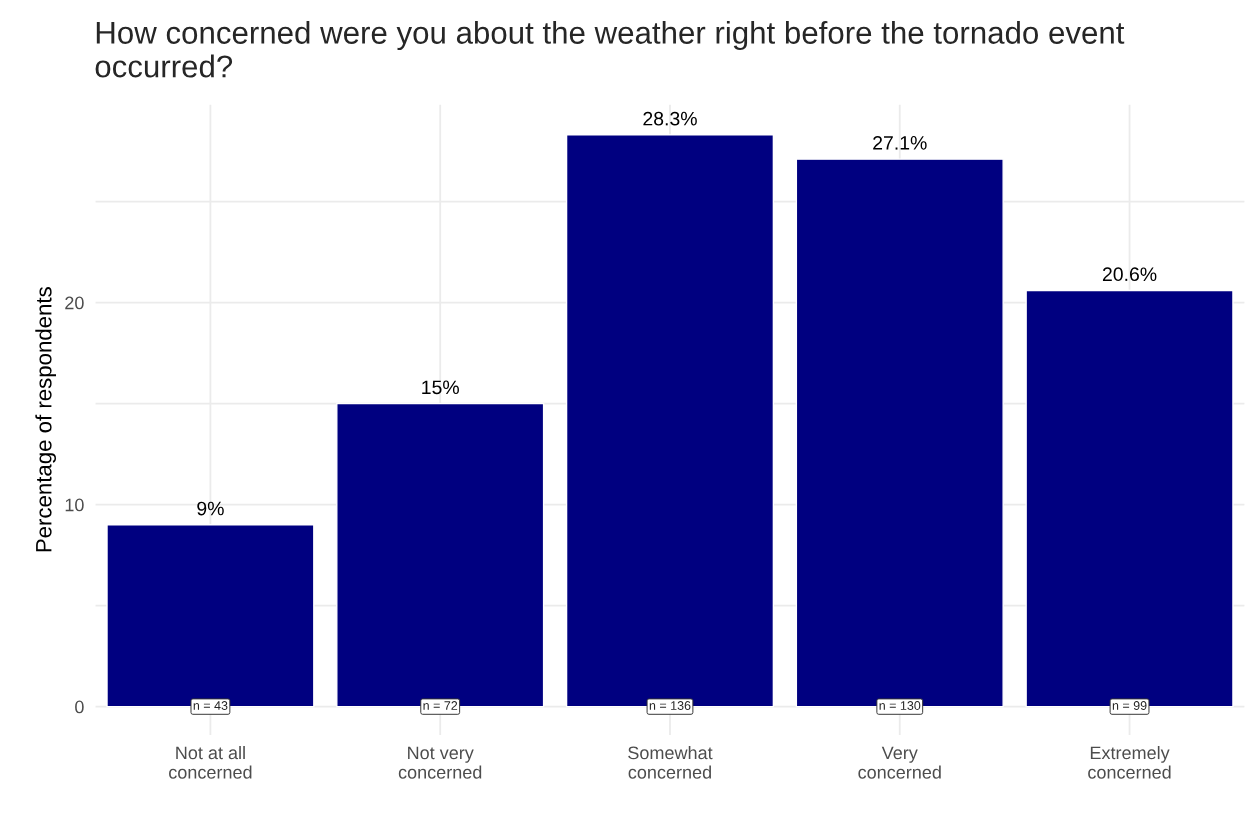  What do you see at coordinates (440, 387) in the screenshot?
I see `data-label: 15%` at bounding box center [440, 387].